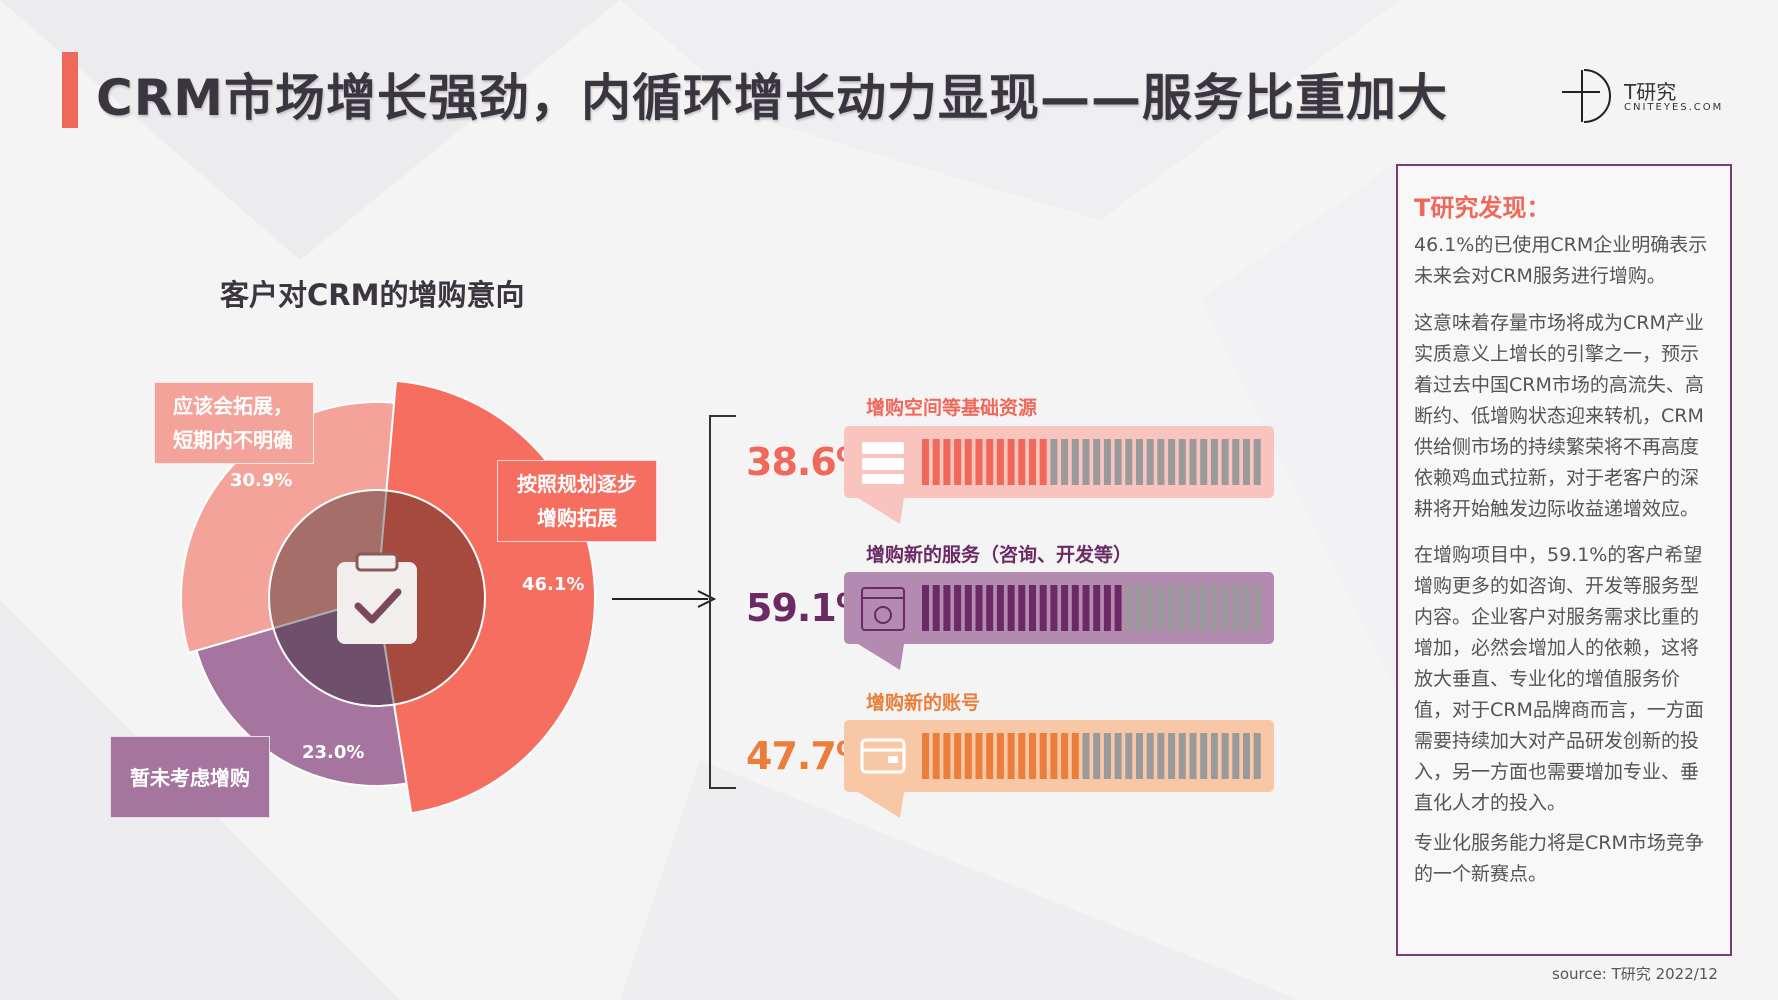  I want to click on sidebar-heading: T研究发现：, so click(1482, 208).